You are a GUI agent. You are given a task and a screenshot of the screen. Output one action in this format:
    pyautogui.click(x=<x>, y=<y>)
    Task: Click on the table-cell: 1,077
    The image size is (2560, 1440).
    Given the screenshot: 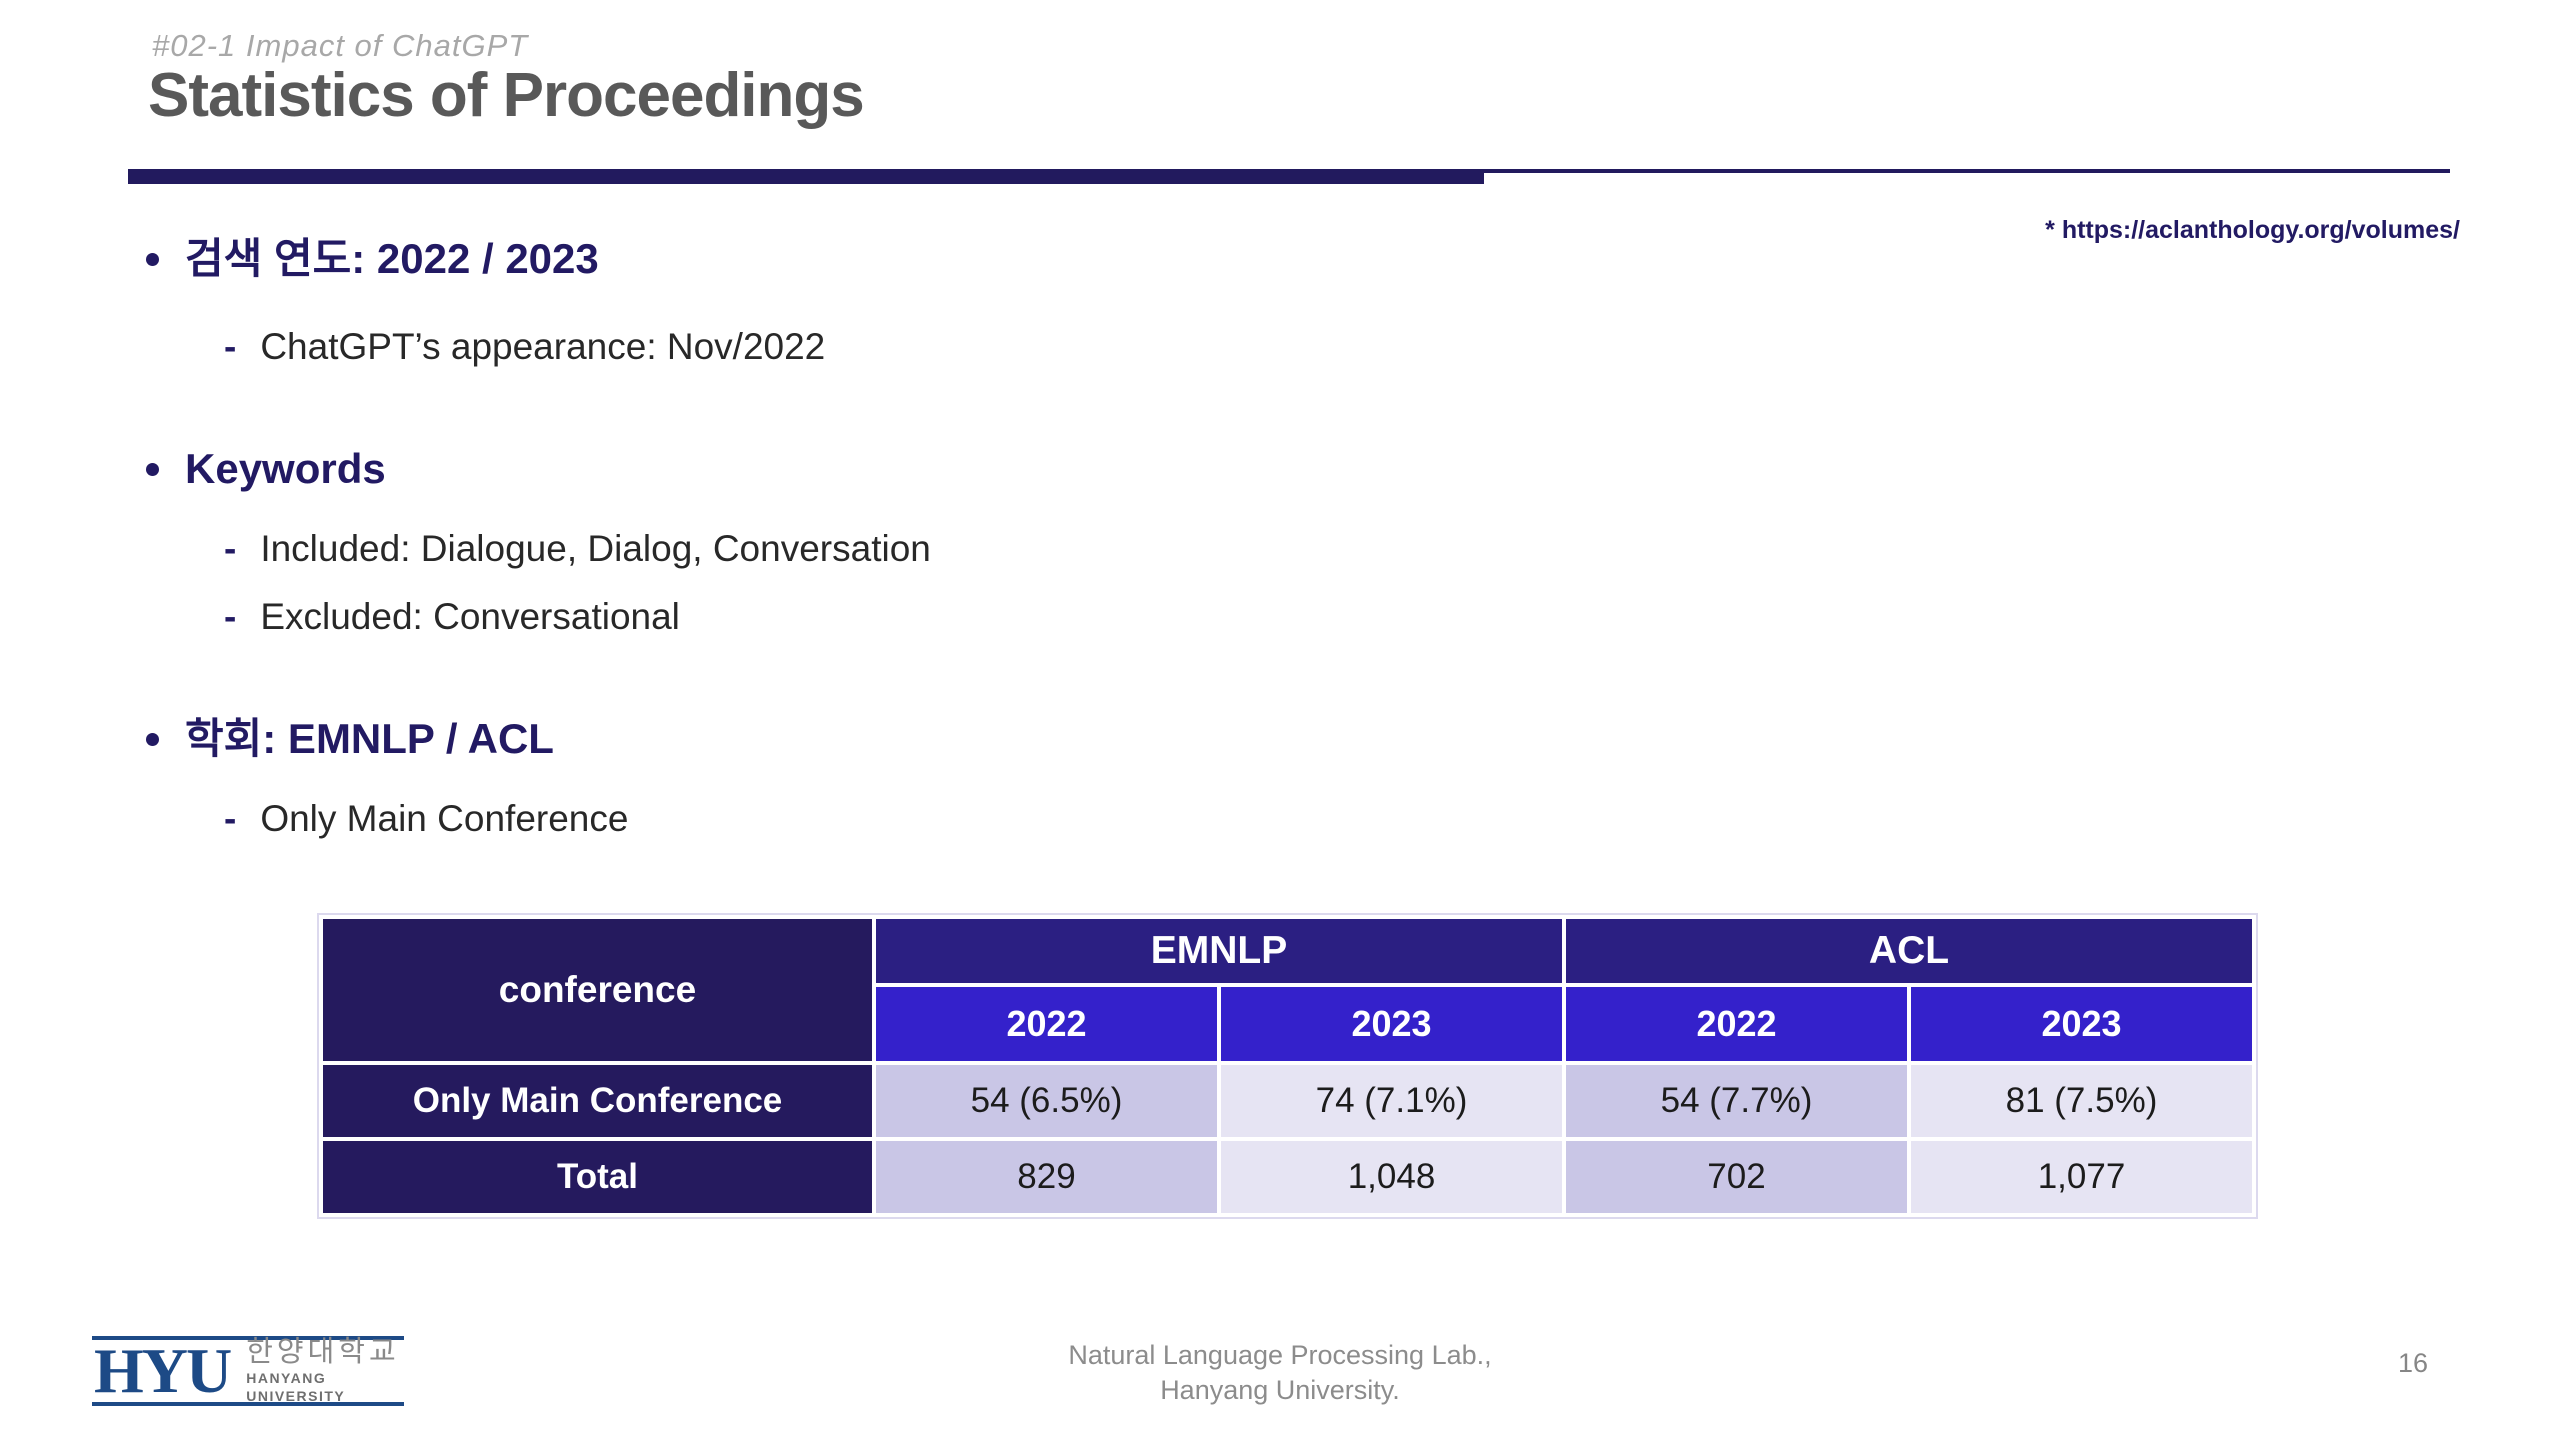 What is the action you would take?
    pyautogui.click(x=2081, y=1177)
    